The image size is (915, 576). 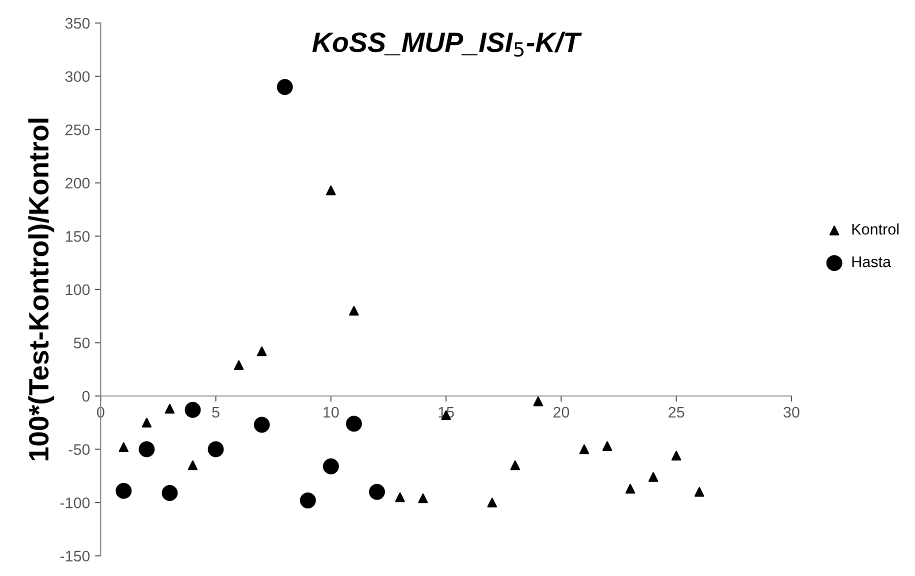 What do you see at coordinates (216, 412) in the screenshot?
I see `x-tick-label: 5` at bounding box center [216, 412].